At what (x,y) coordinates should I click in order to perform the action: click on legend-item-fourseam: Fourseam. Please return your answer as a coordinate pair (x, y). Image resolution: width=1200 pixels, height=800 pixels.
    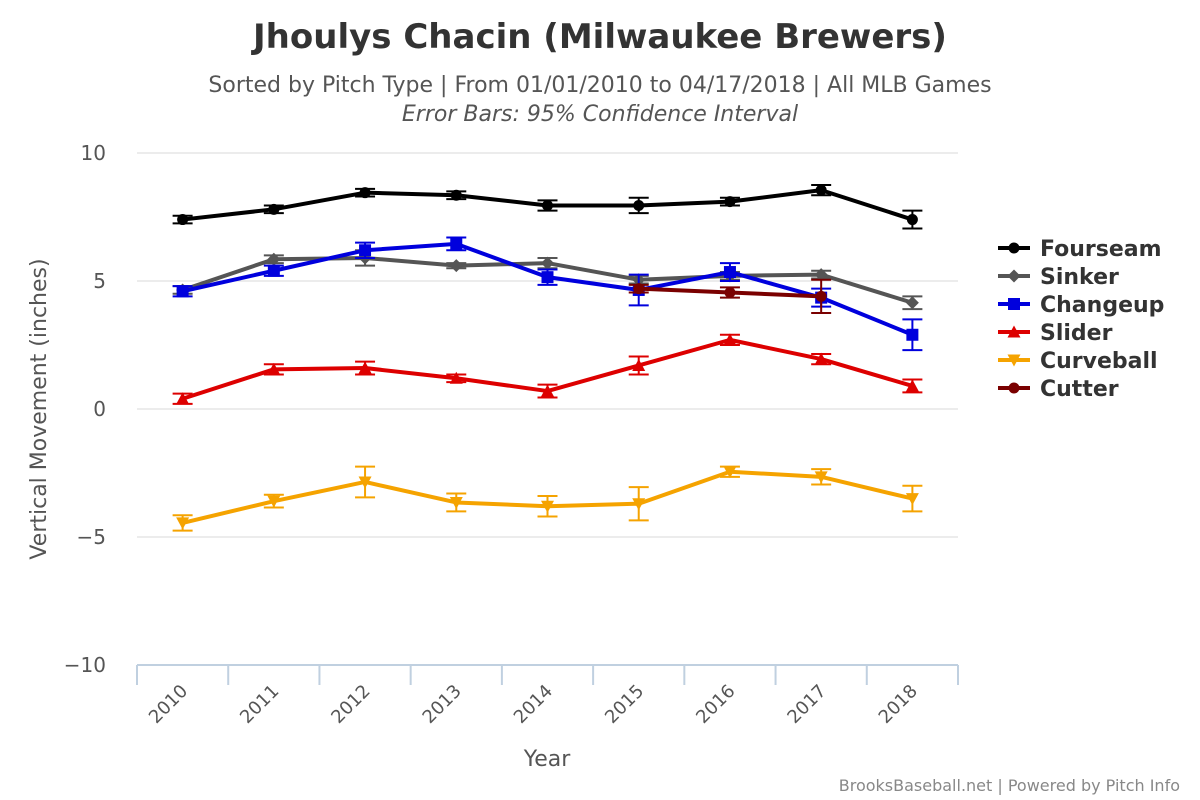
    Looking at the image, I should click on (1080, 249).